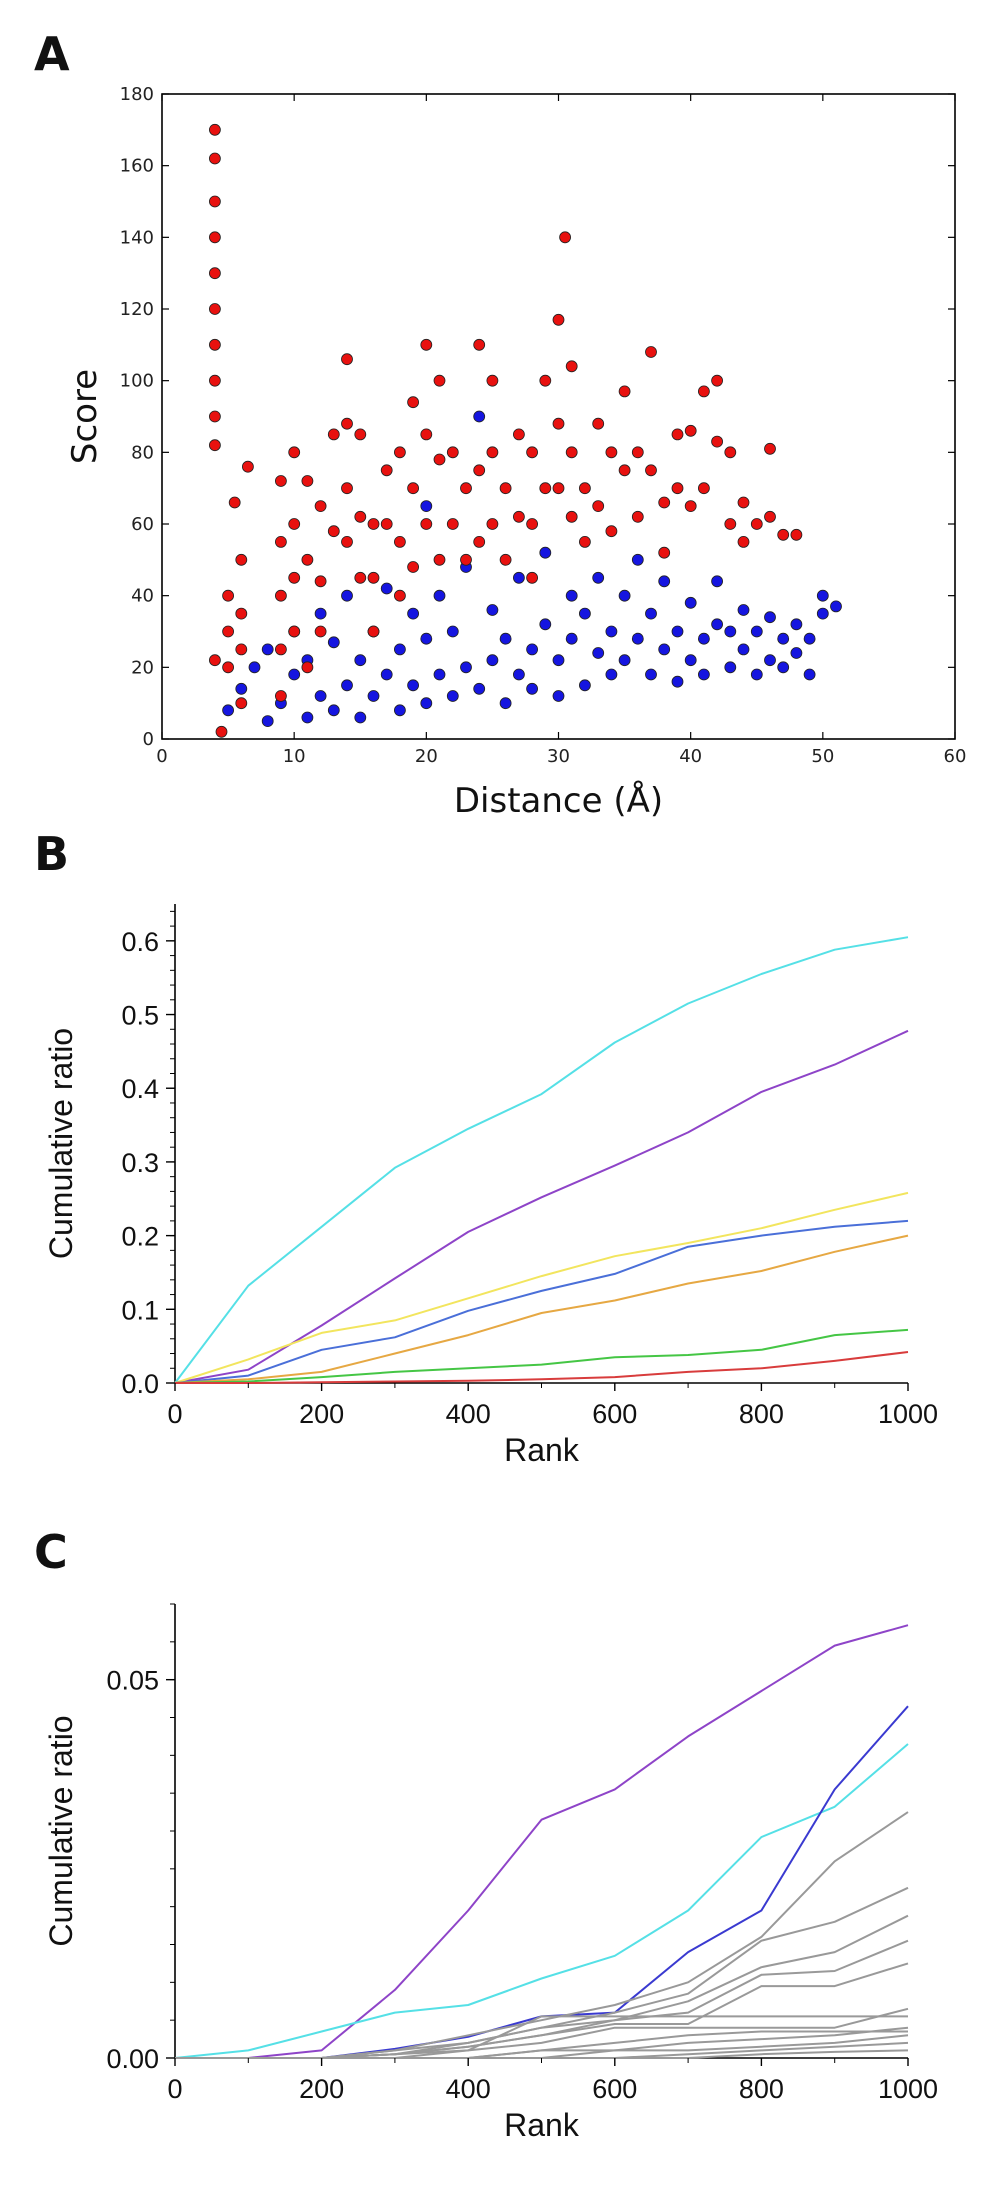 This screenshot has width=1000, height=2193. What do you see at coordinates (558, 800) in the screenshot?
I see `x-axis-label-a: Distance (Å)` at bounding box center [558, 800].